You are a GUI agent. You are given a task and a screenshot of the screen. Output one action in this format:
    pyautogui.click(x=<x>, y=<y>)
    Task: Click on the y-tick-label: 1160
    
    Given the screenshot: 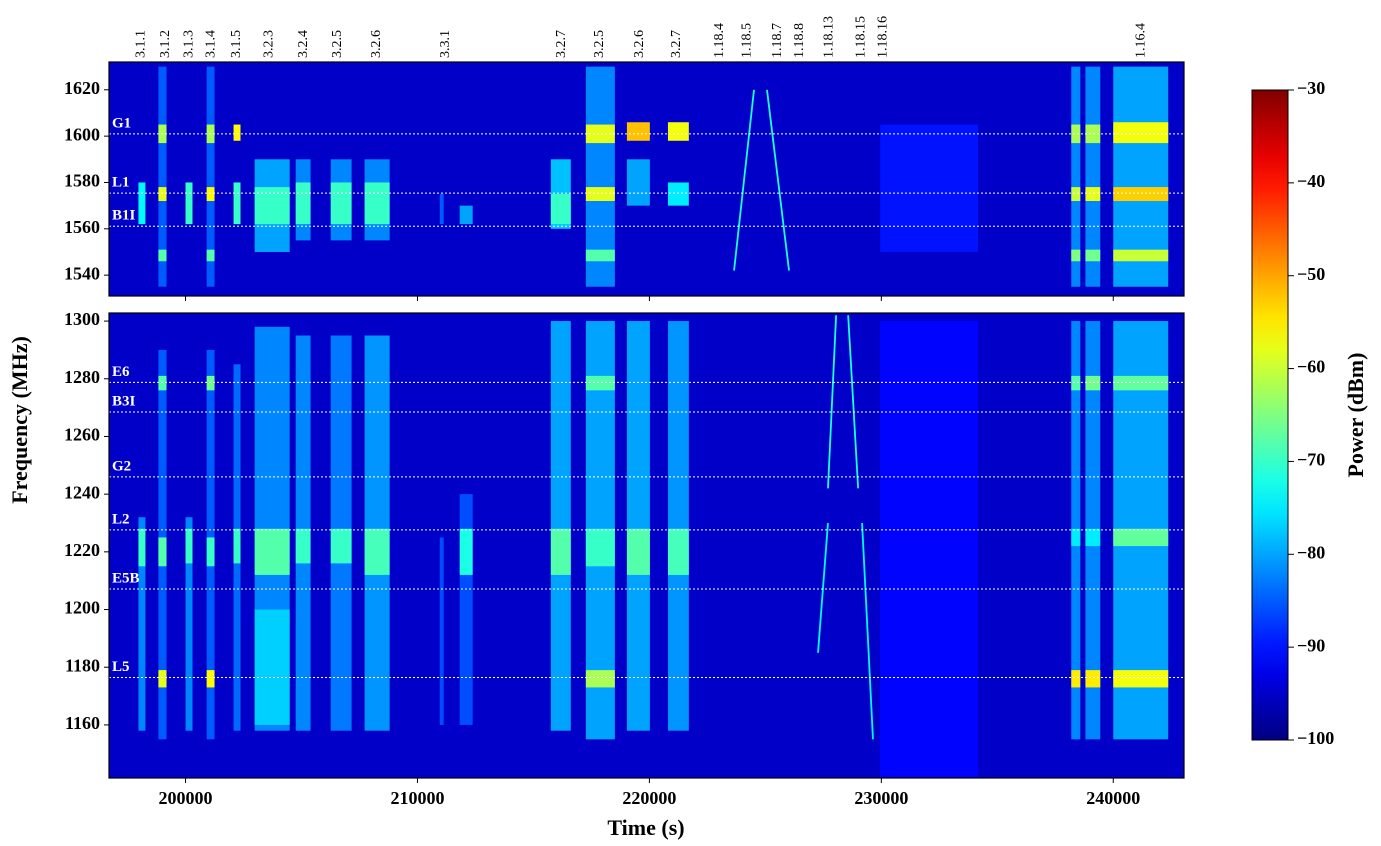 What is the action you would take?
    pyautogui.click(x=82, y=723)
    